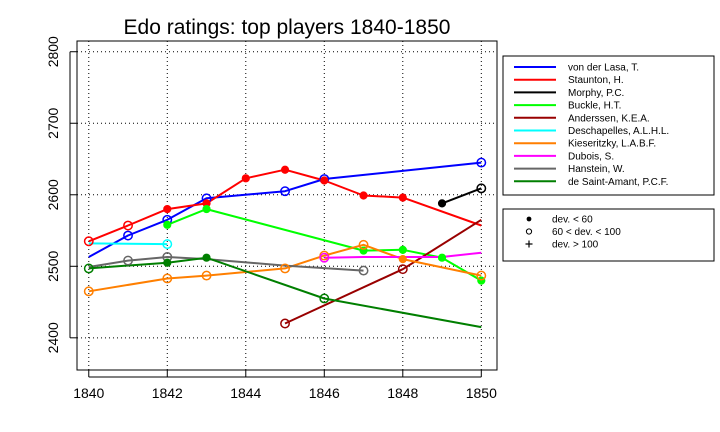 The height and width of the screenshot is (432, 720). What do you see at coordinates (612, 144) in the screenshot?
I see `legend-label: Kieseritzky, L.A.B.F.` at bounding box center [612, 144].